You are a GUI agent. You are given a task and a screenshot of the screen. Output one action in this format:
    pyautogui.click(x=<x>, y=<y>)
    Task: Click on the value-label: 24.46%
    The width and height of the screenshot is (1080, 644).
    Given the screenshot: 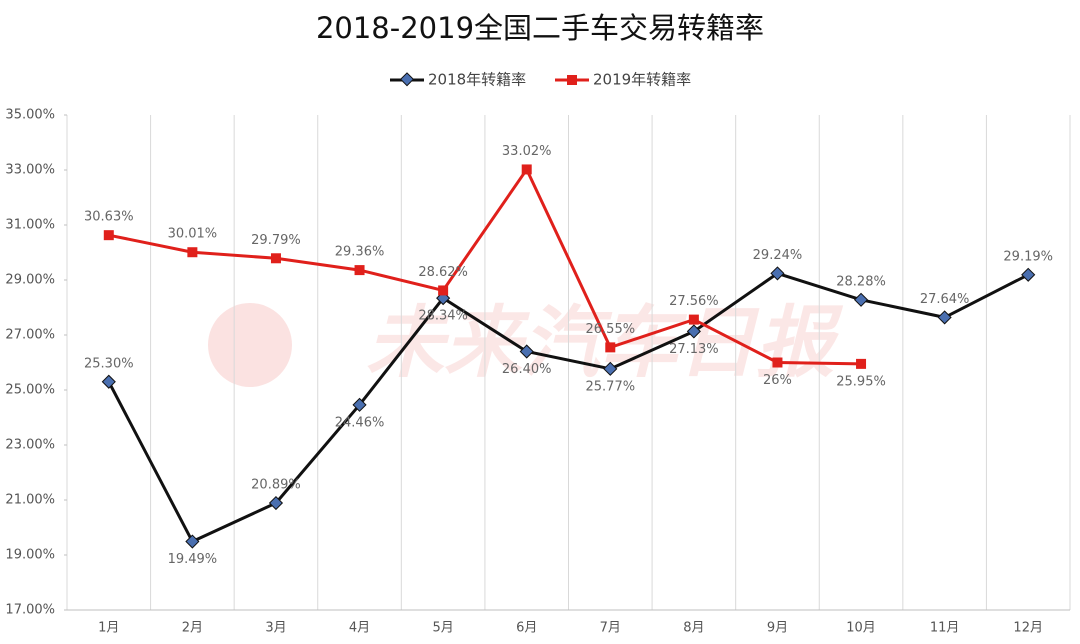 What is the action you would take?
    pyautogui.click(x=360, y=422)
    